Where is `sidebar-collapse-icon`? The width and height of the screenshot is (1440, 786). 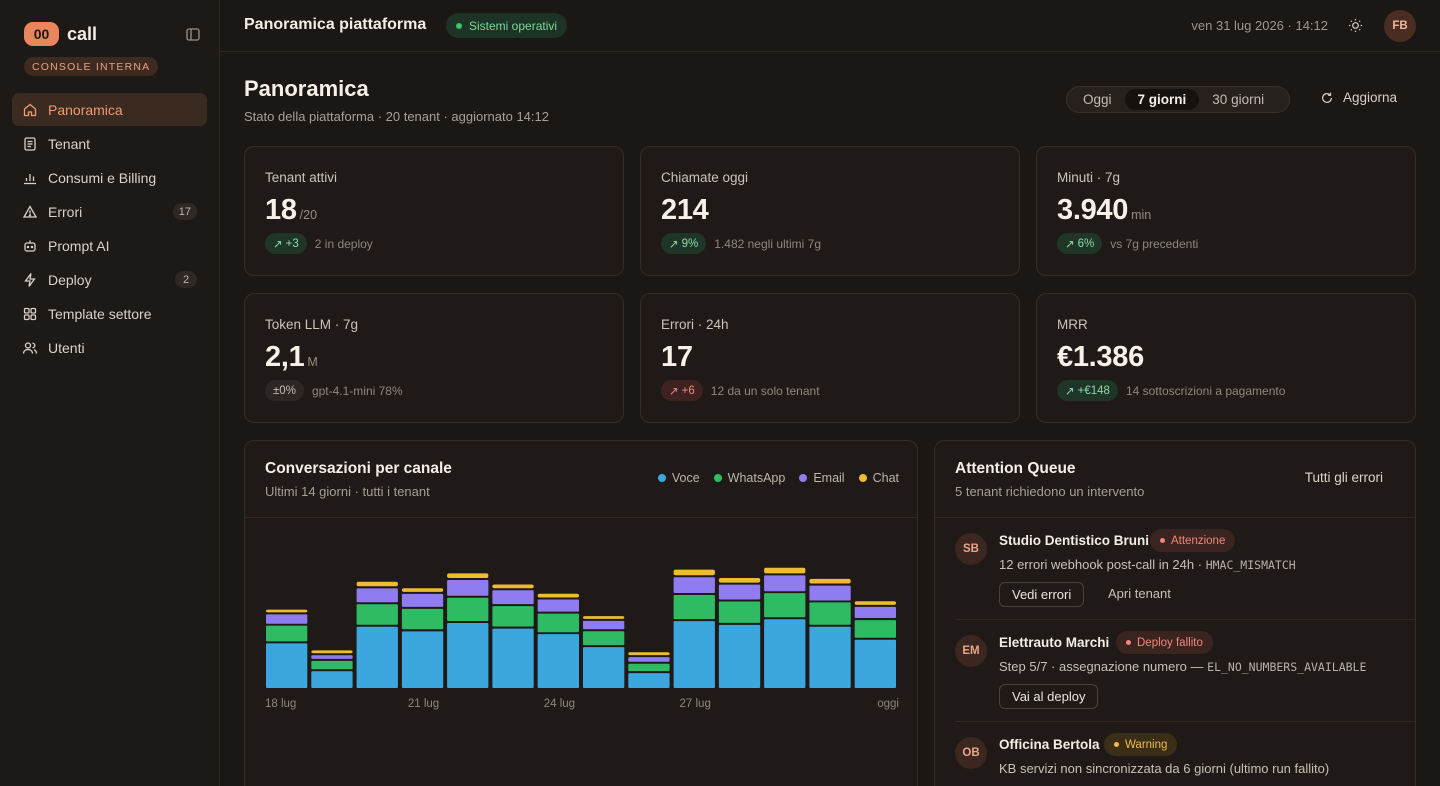 sidebar-collapse-icon is located at coordinates (193, 34).